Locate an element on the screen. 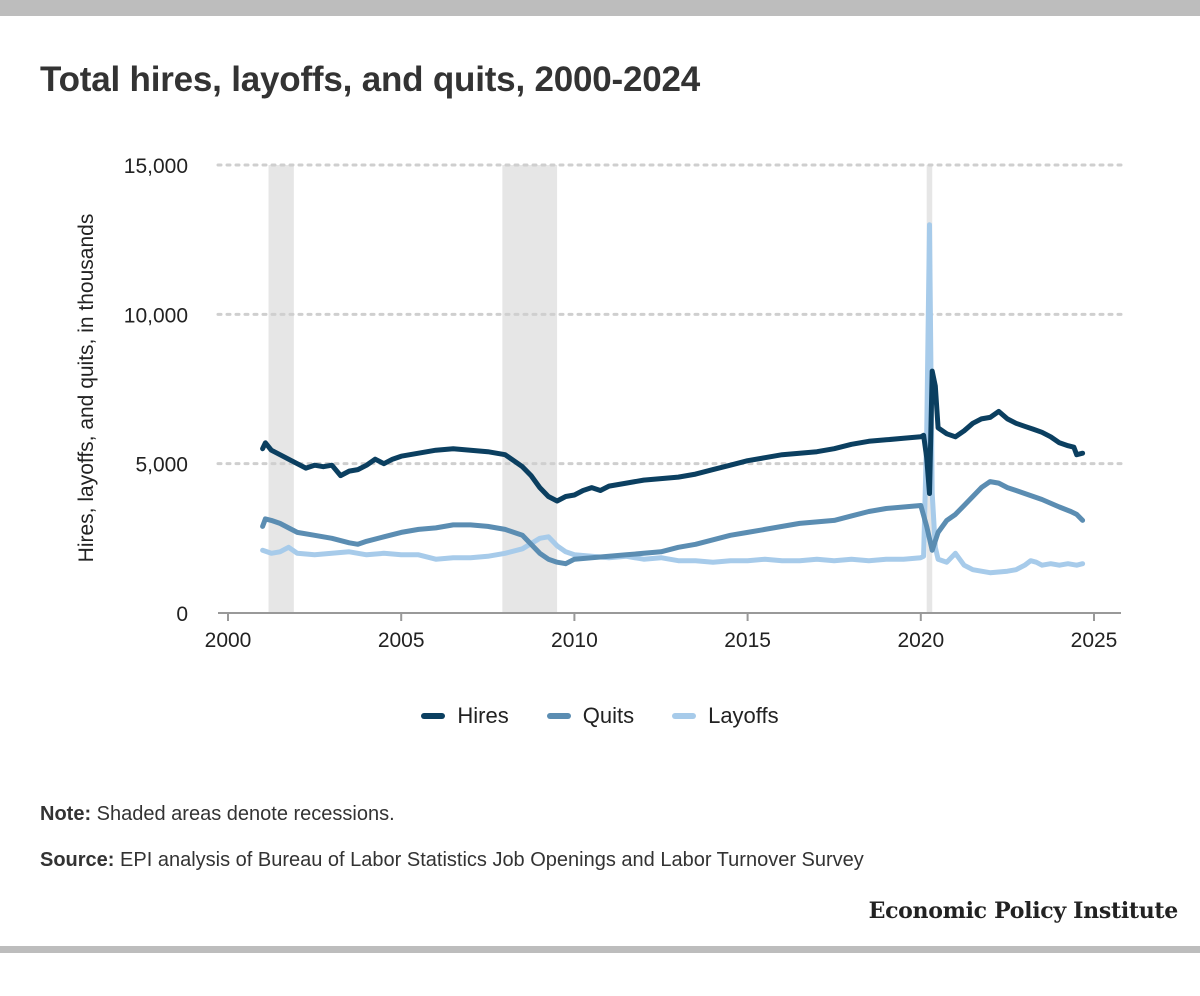  y-axis-ticks: 0 5,000 10,000 15,000 is located at coordinates (156, 390).